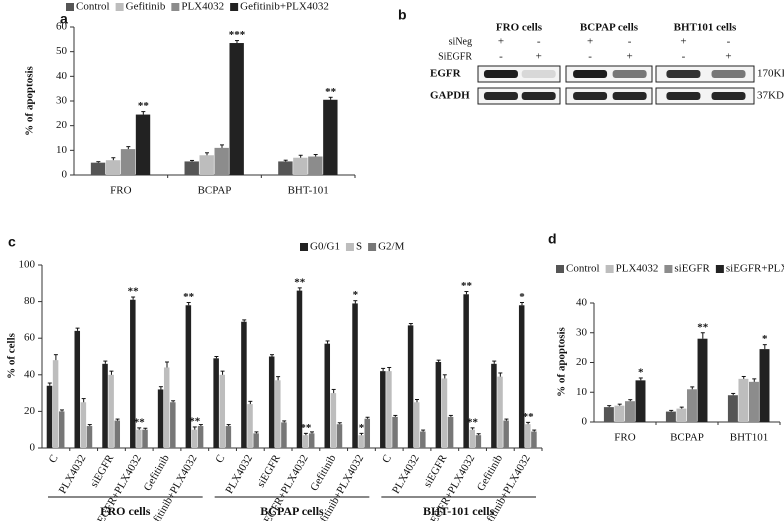 This screenshot has height=521, width=784. Describe the element at coordinates (125, 511) in the screenshot. I see `group-label: FRO cells` at that location.